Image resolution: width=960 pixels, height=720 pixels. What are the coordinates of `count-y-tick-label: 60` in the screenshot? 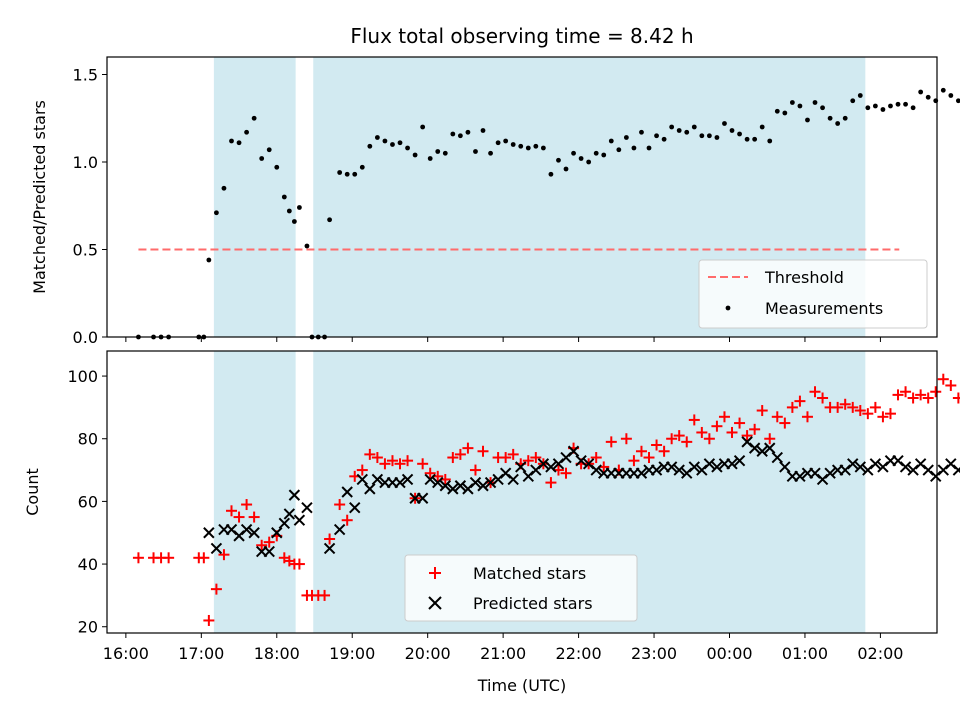 It's located at (88, 501).